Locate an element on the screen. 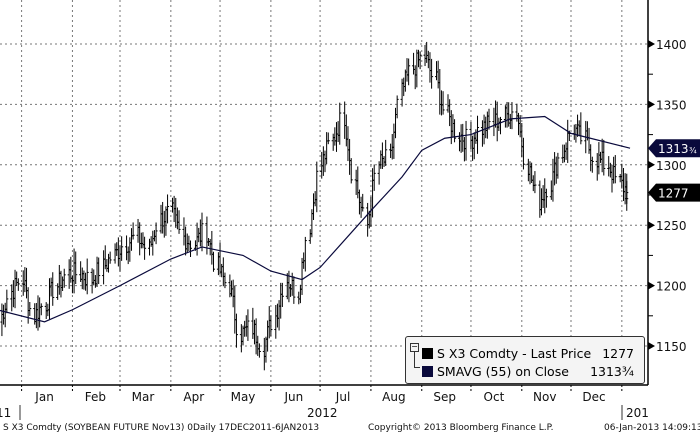 This screenshot has width=700, height=437. x-month-label: Feb is located at coordinates (95, 397).